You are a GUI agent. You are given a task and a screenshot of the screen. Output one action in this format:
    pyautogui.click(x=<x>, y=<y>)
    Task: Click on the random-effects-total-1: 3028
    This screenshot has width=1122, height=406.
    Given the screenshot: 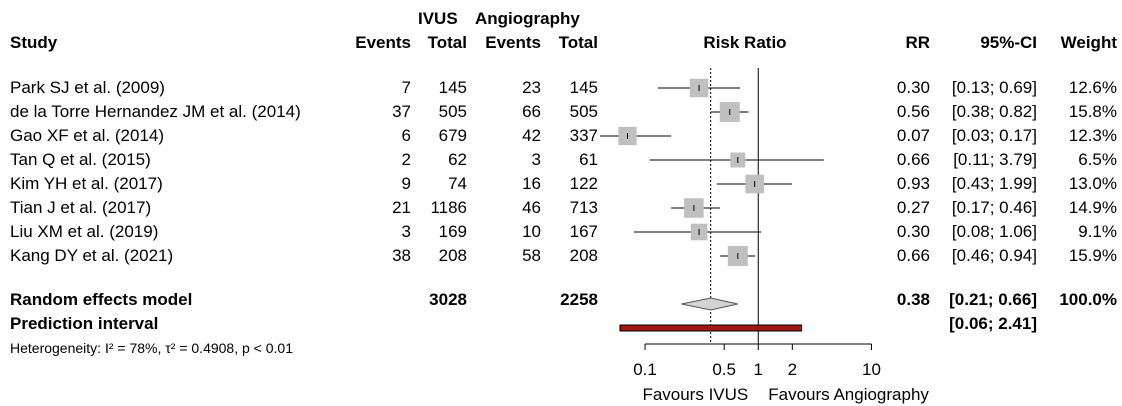 What is the action you would take?
    pyautogui.click(x=448, y=299)
    